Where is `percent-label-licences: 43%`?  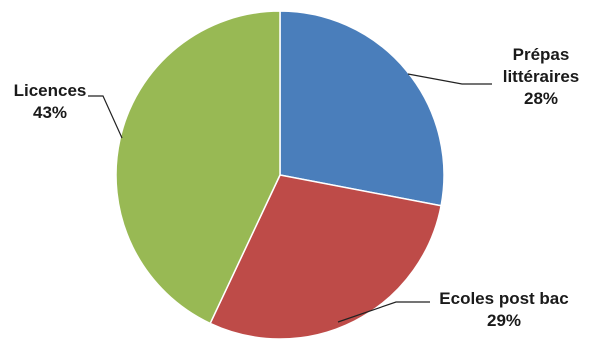
percent-label-licences: 43% is located at coordinates (50, 112).